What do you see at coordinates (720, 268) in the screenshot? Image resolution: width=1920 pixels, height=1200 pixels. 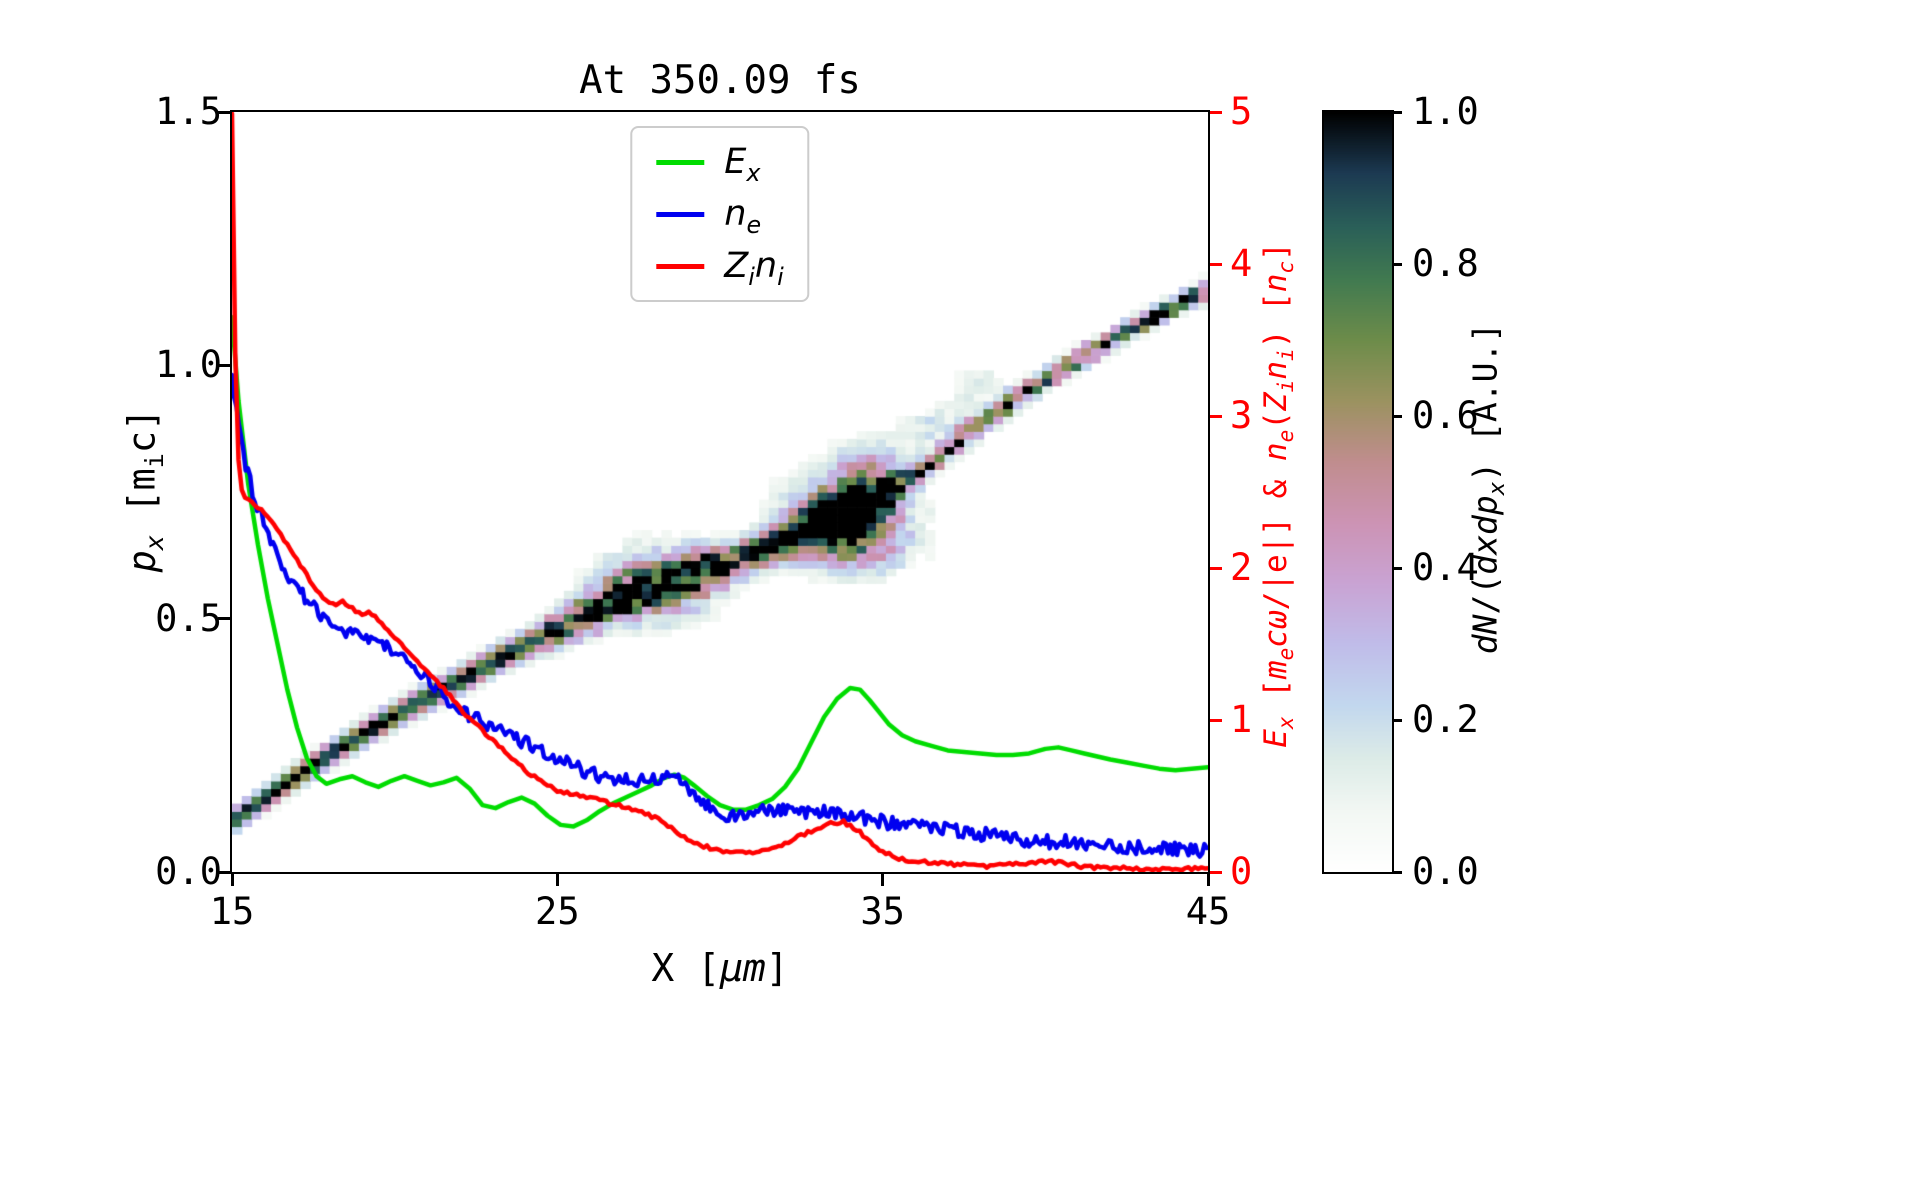 I see `legend-entry-zini: Zini` at bounding box center [720, 268].